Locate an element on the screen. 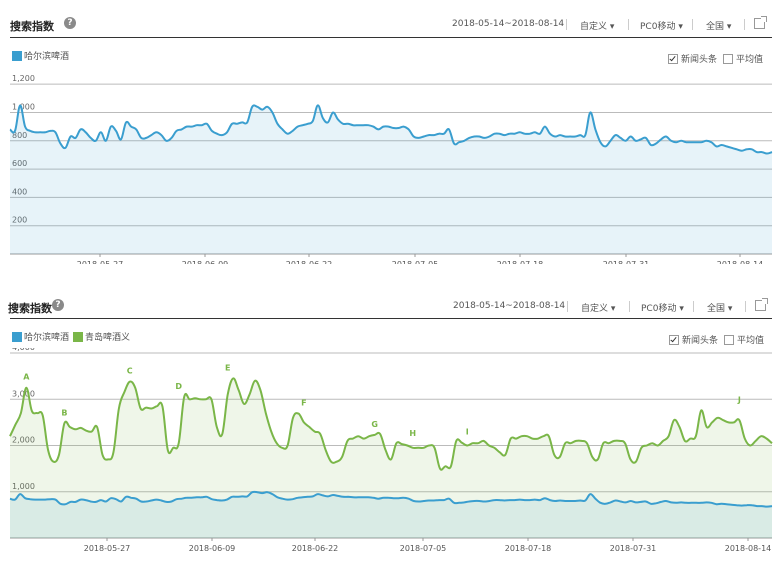  y-tick-label: 1,200 is located at coordinates (23, 78).